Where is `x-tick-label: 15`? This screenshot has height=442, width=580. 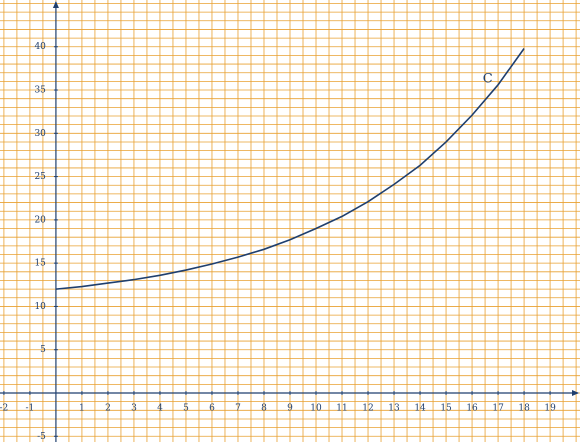 x-tick-label: 15 is located at coordinates (446, 409).